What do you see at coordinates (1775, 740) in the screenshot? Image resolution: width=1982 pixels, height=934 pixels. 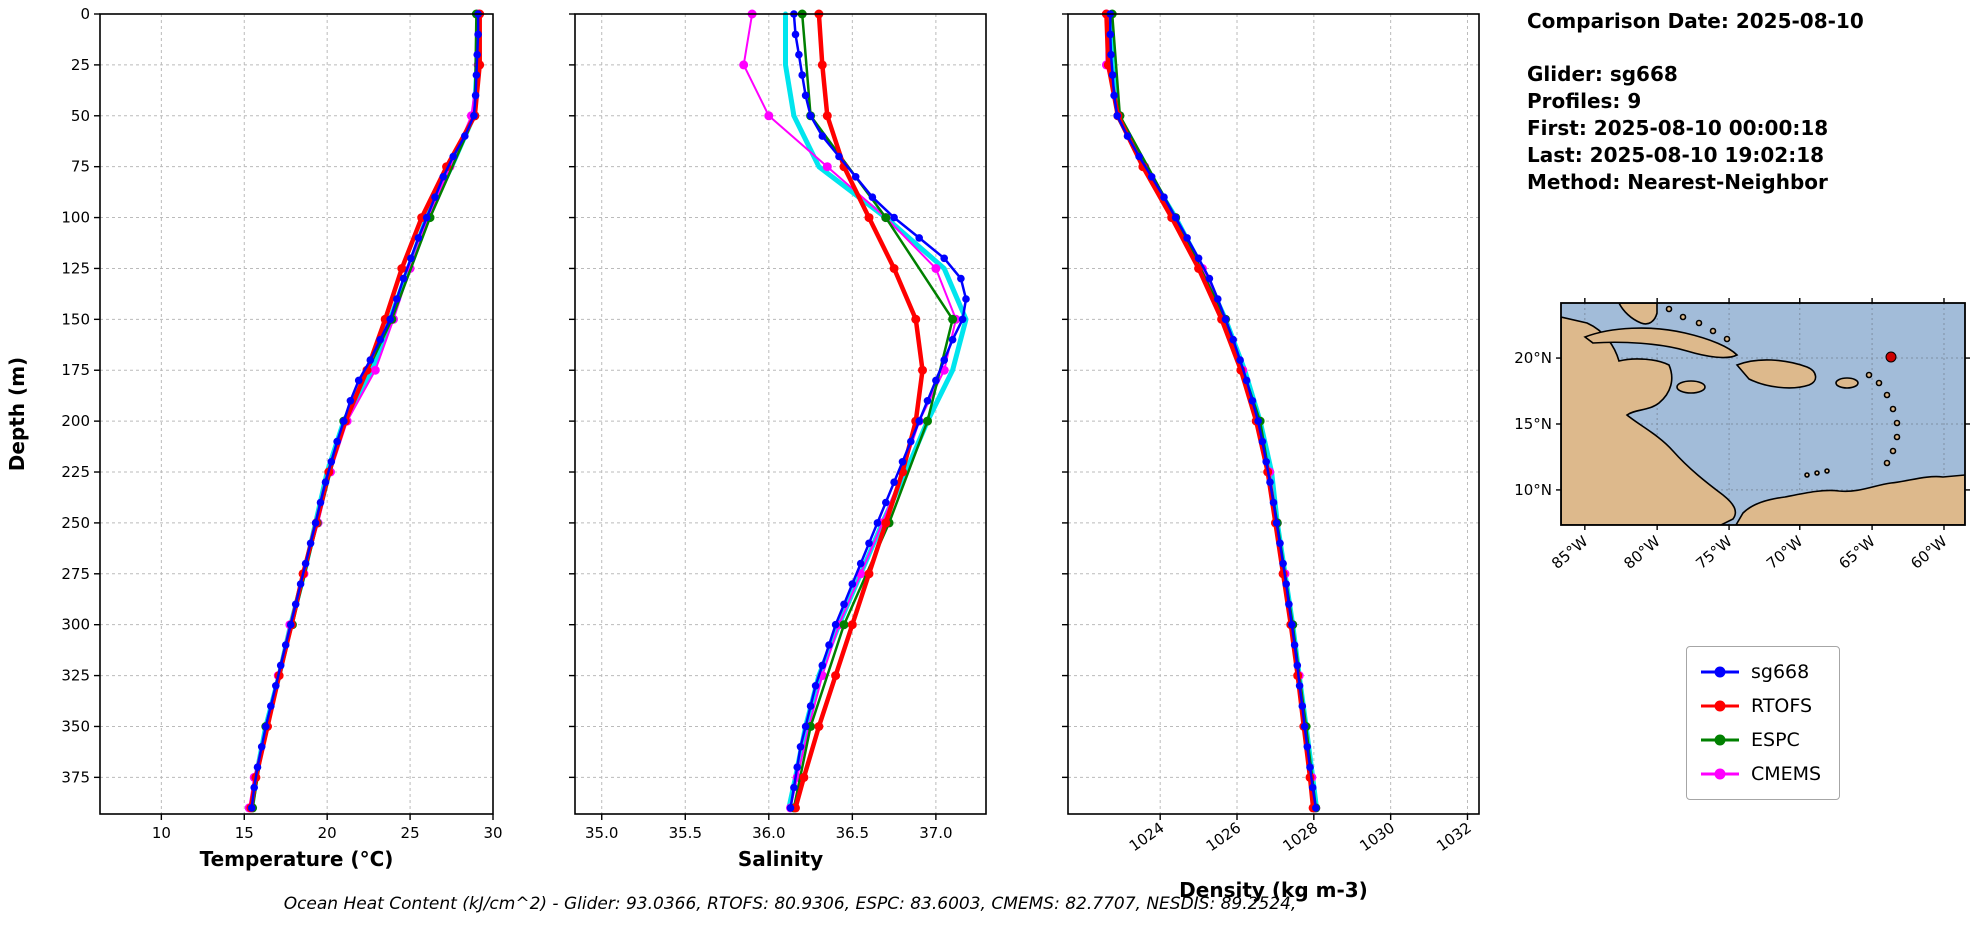 I see `legend-label: ESPC` at bounding box center [1775, 740].